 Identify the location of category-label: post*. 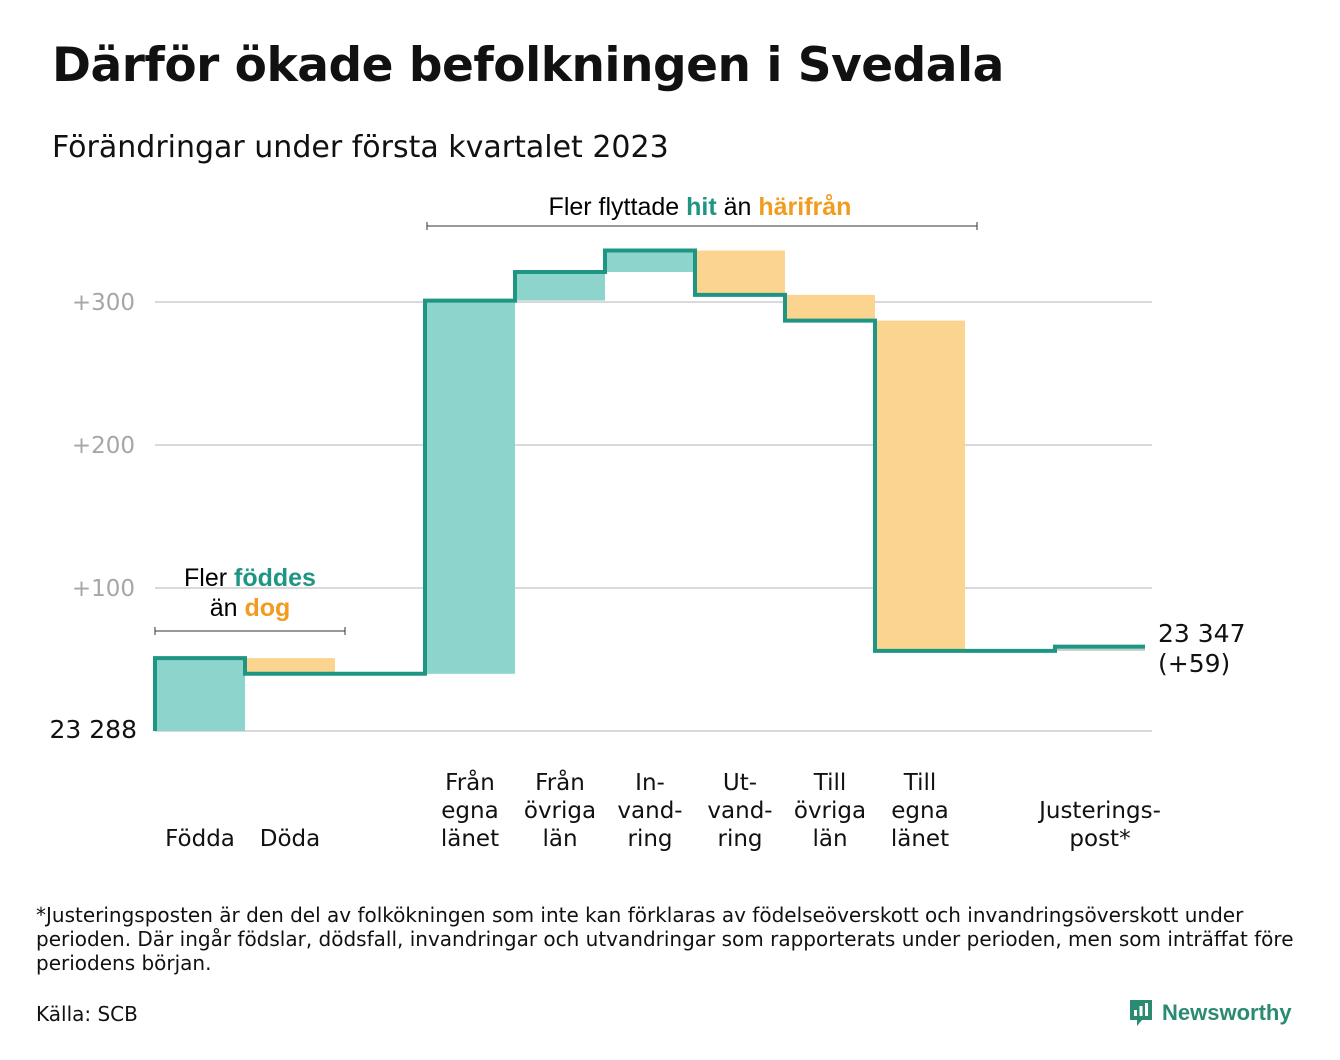
(1099, 839).